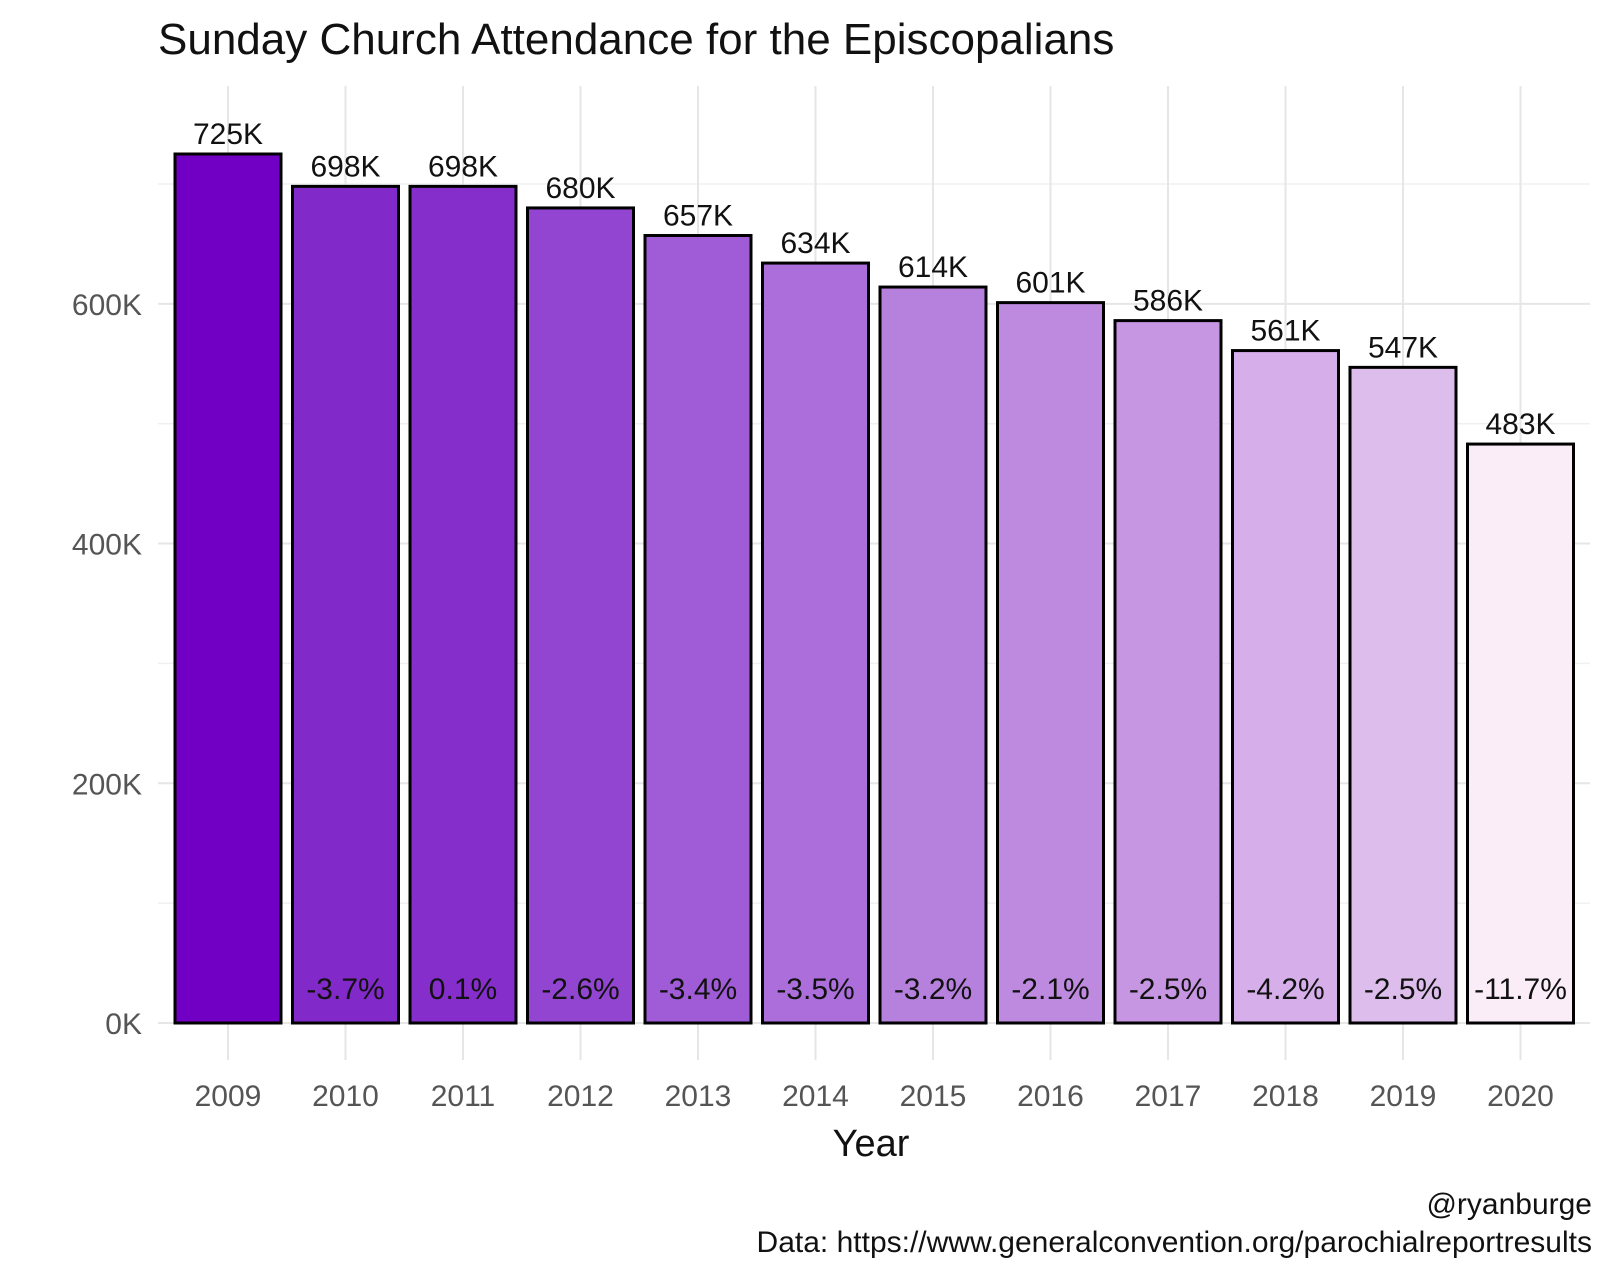 This screenshot has width=1600, height=1278. Describe the element at coordinates (698, 989) in the screenshot. I see `pct-change-label-2013: -3.4%` at that location.